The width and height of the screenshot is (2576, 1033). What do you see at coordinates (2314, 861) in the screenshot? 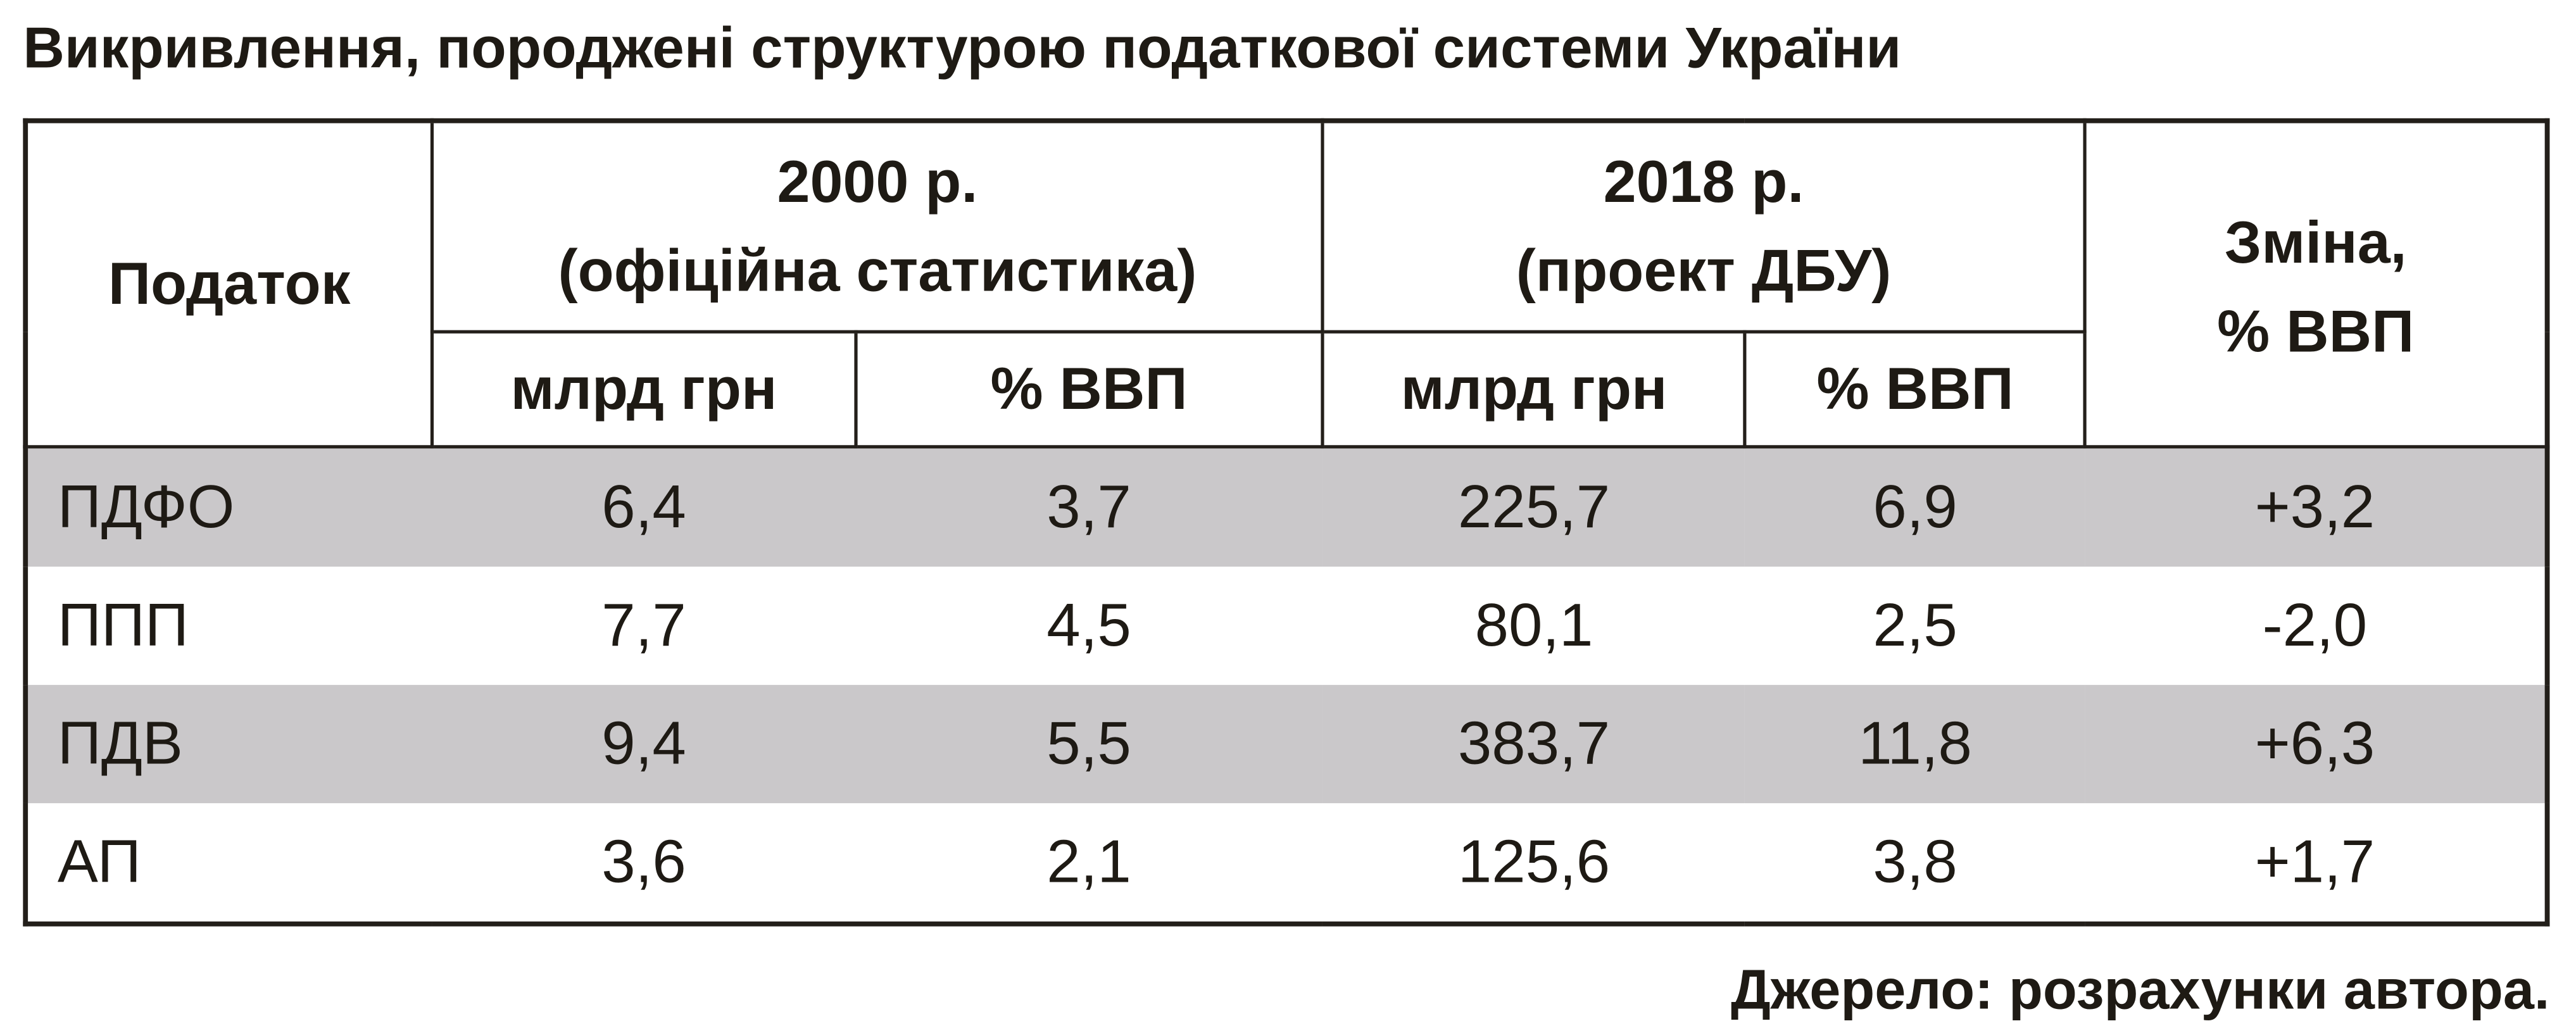
I see `cell-value: +1,7` at bounding box center [2314, 861].